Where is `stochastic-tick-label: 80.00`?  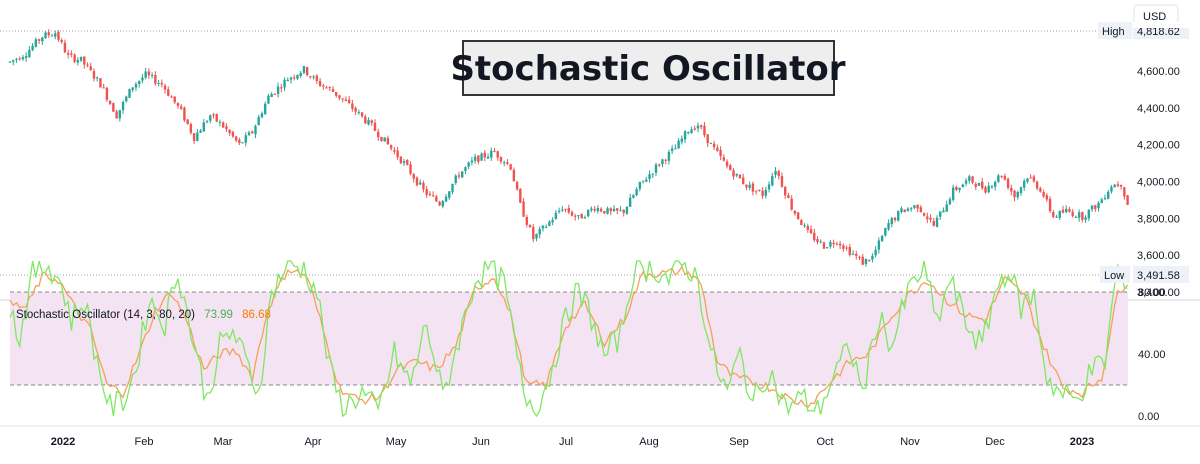
stochastic-tick-label: 80.00 is located at coordinates (1152, 293).